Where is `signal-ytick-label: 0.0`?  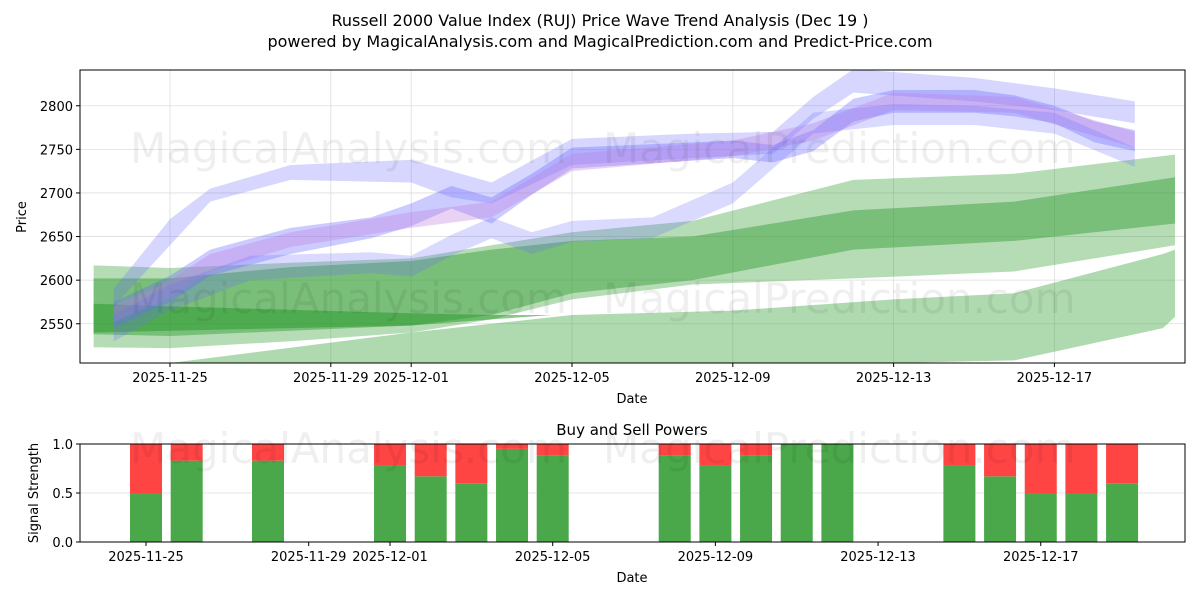
signal-ytick-label: 0.0 is located at coordinates (62, 543).